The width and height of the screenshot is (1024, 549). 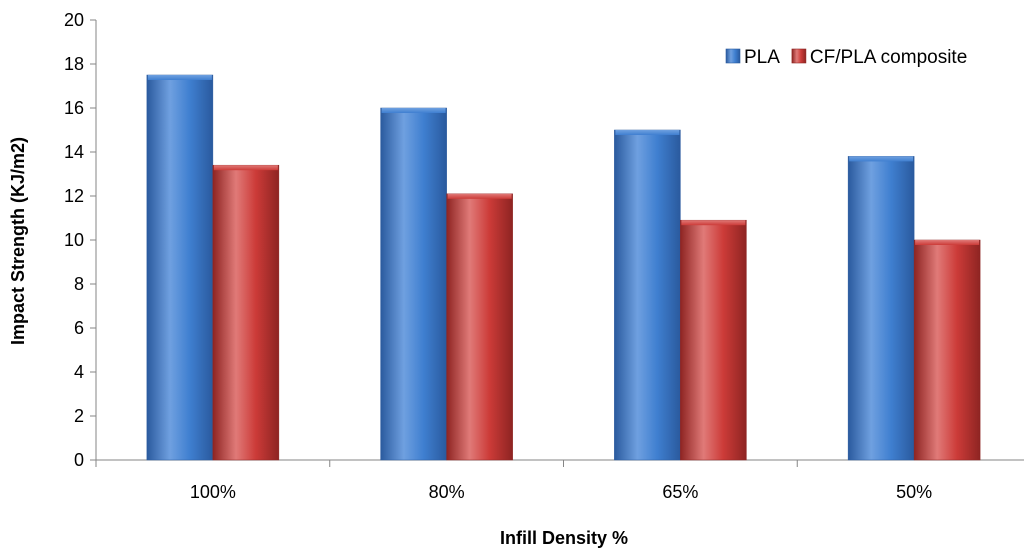 What do you see at coordinates (762, 57) in the screenshot?
I see `legend-label: PLA` at bounding box center [762, 57].